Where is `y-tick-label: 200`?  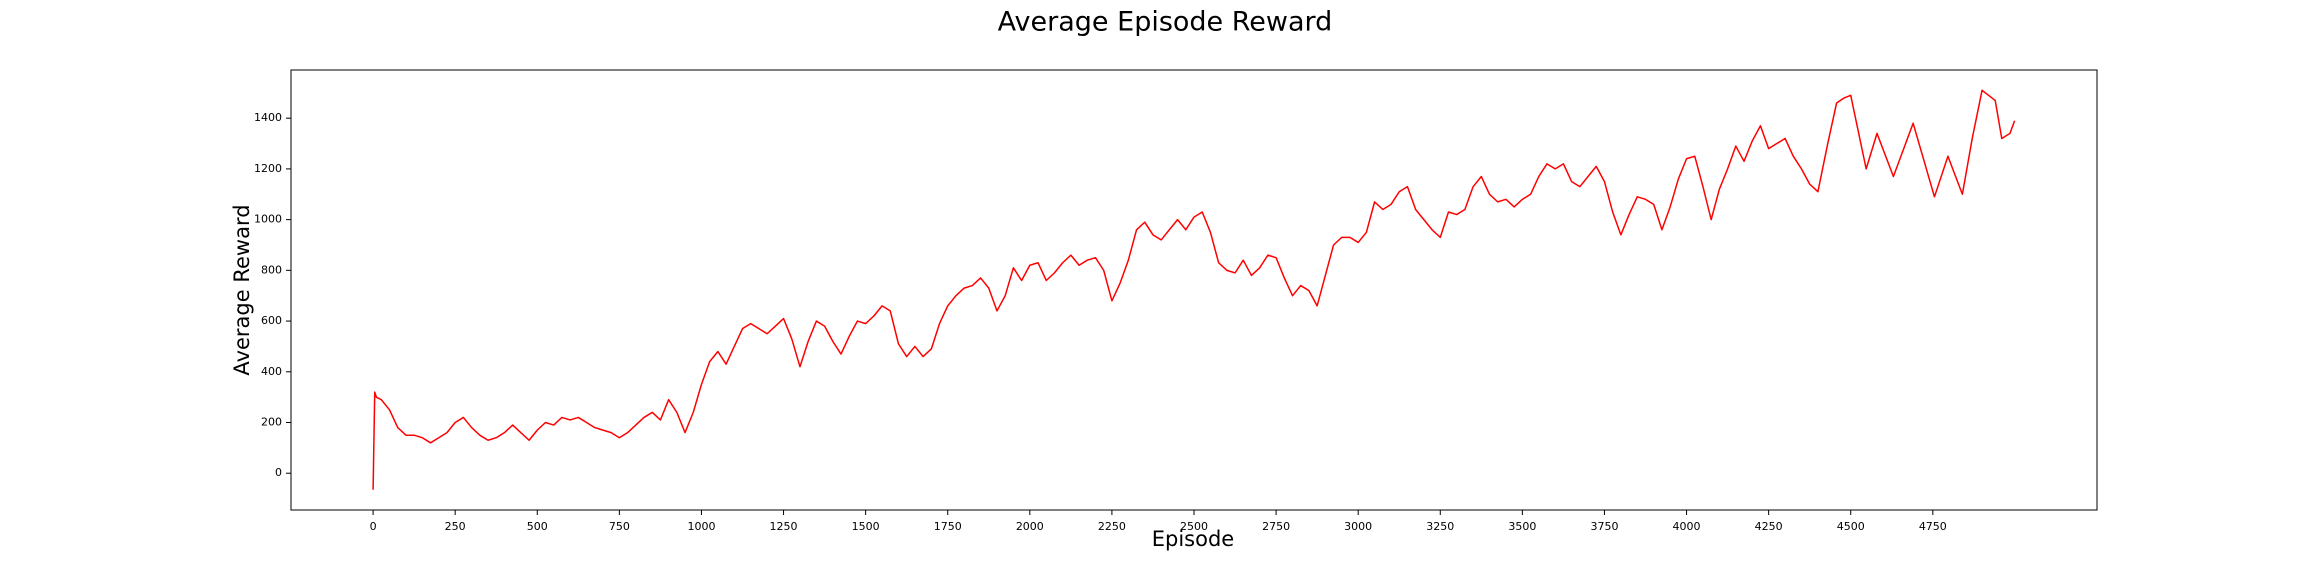 y-tick-label: 200 is located at coordinates (271, 422).